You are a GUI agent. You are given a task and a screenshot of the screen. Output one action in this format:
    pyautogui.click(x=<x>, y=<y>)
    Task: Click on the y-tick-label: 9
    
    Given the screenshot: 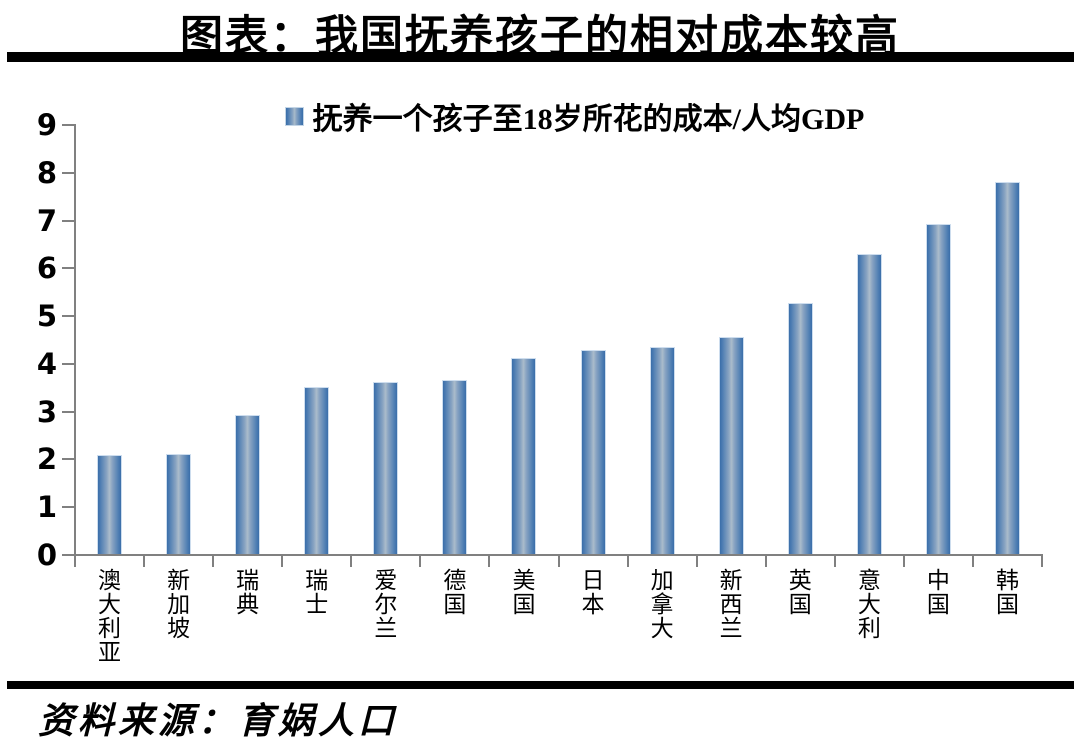 What is the action you would take?
    pyautogui.click(x=46, y=125)
    